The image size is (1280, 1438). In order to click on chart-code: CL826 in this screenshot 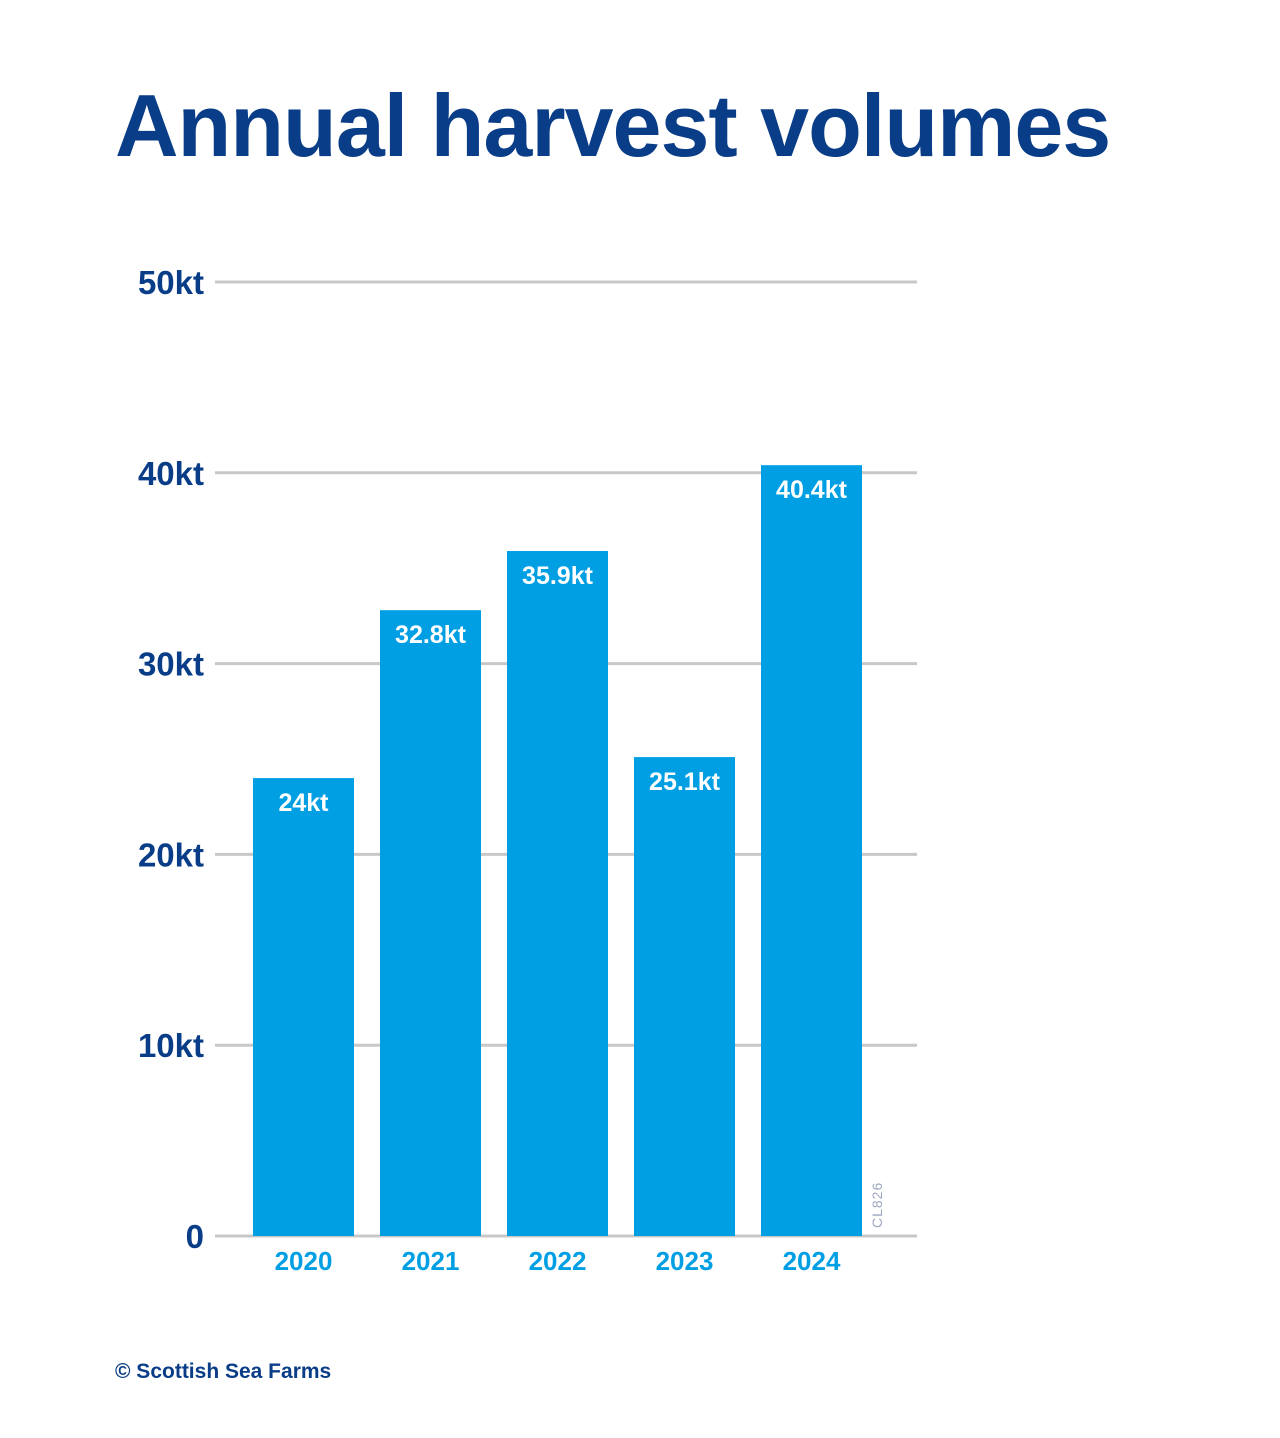, I will do `click(877, 1205)`.